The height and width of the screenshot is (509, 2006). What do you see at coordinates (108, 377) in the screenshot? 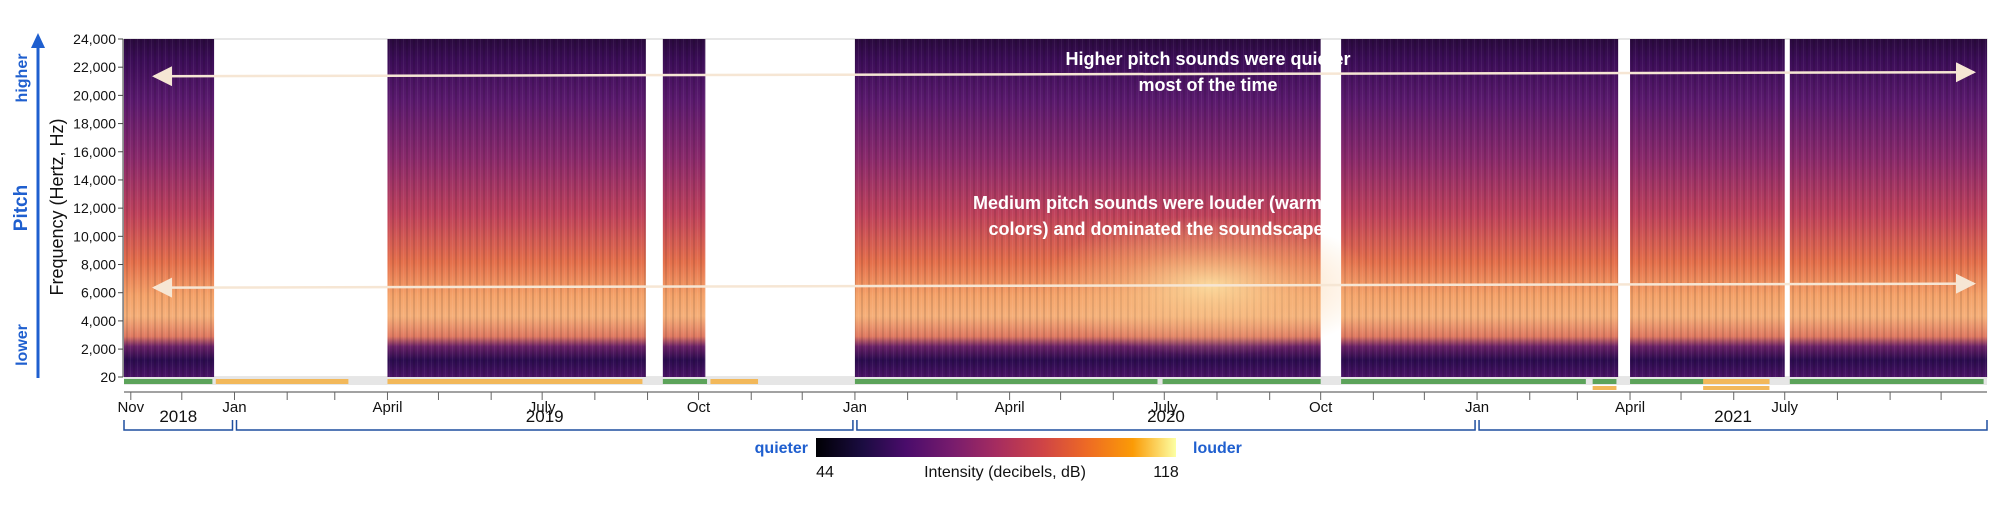
I see `y-tick-label: 20` at bounding box center [108, 377].